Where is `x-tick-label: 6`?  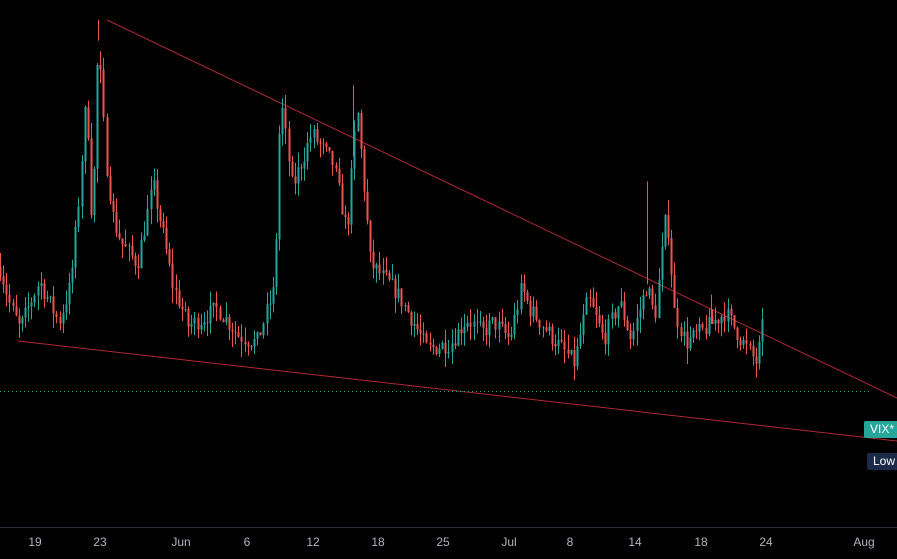 x-tick-label: 6 is located at coordinates (247, 542).